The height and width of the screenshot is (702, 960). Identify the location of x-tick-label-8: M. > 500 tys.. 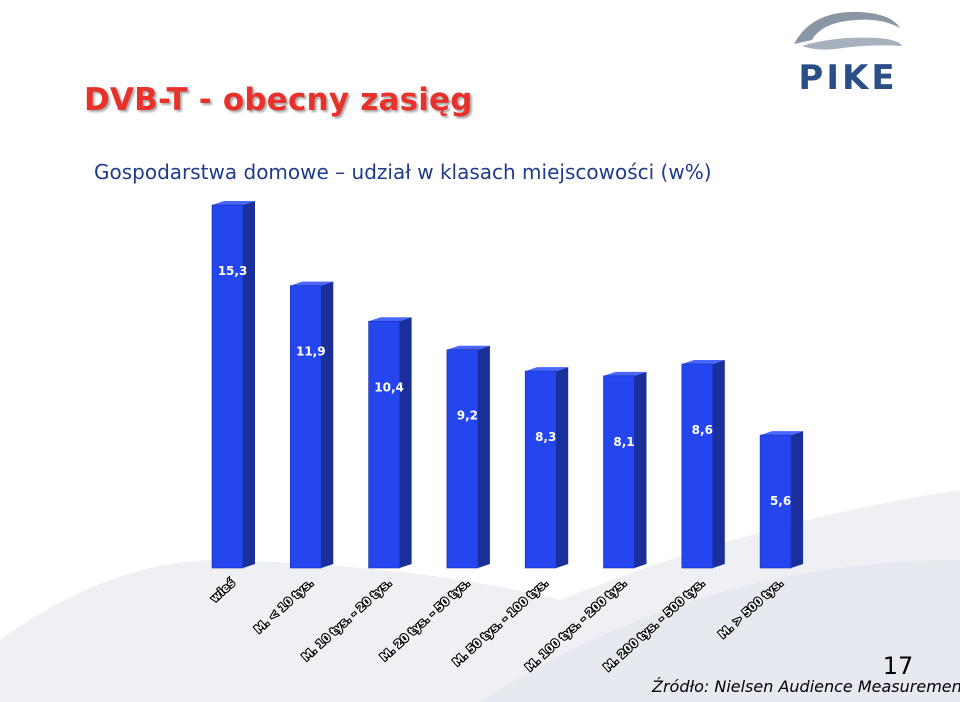
(751, 609).